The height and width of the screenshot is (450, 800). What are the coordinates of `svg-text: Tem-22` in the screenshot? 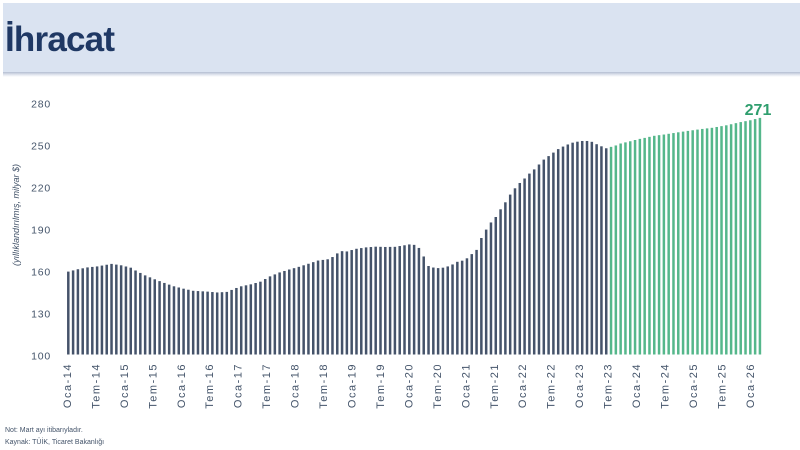 It's located at (552, 386).